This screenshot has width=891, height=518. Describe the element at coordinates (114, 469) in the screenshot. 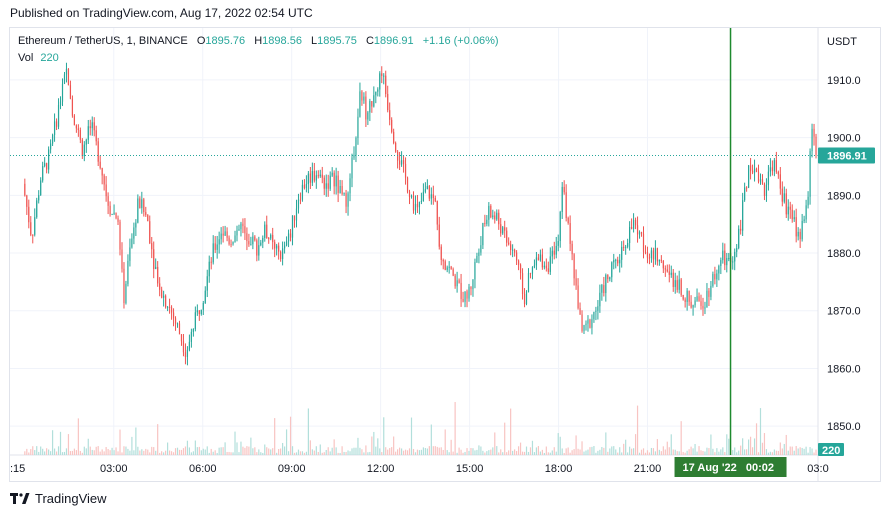

I see `time-tick-label: 03:00` at that location.